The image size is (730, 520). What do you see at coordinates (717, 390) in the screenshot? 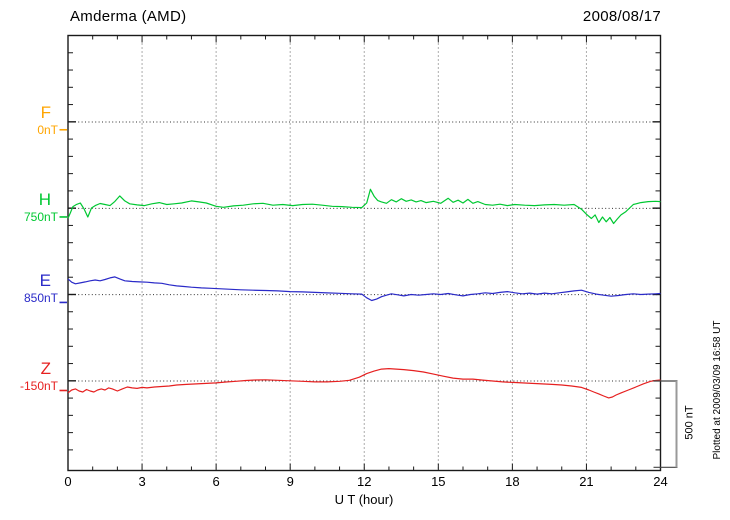
I see `plotted-timestamp-note: Plotted at 2009/03/09 16:58 UT` at bounding box center [717, 390].